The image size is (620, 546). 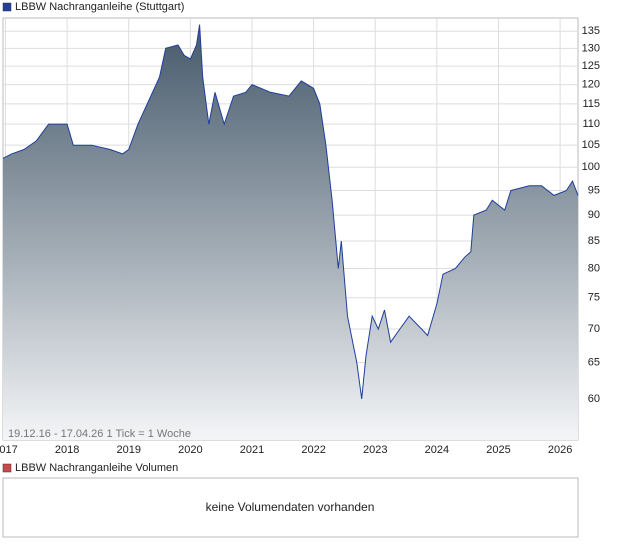 I want to click on x-tick-label: 2018, so click(x=67, y=450).